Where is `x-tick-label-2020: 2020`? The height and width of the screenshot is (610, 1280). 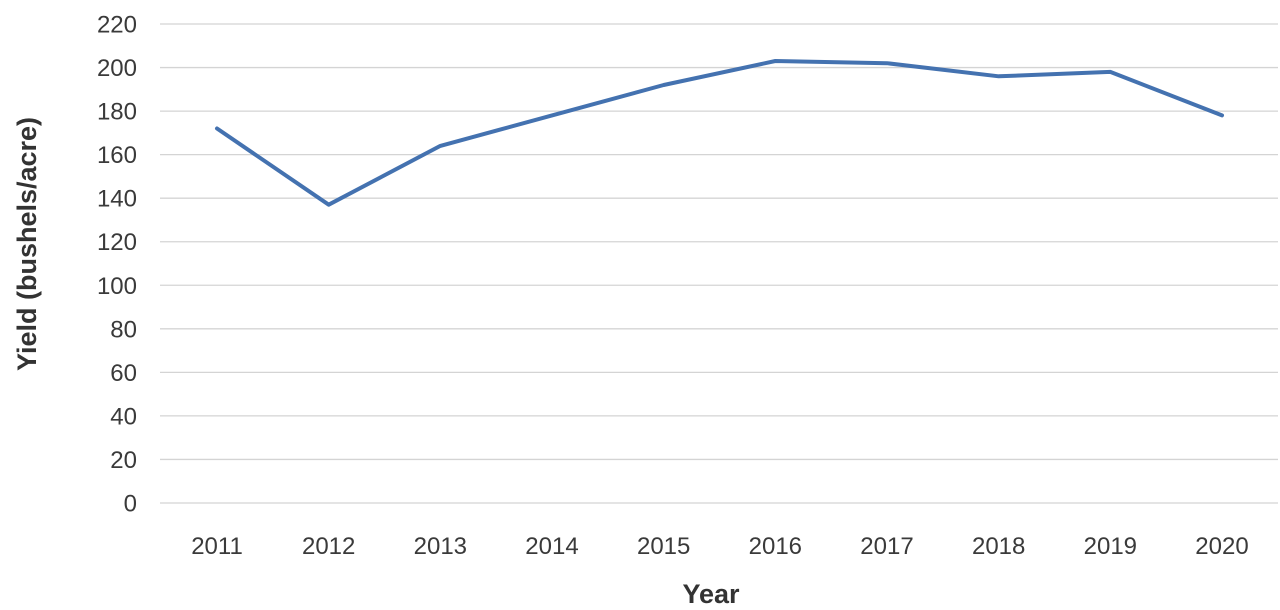
x-tick-label-2020: 2020 is located at coordinates (1221, 546).